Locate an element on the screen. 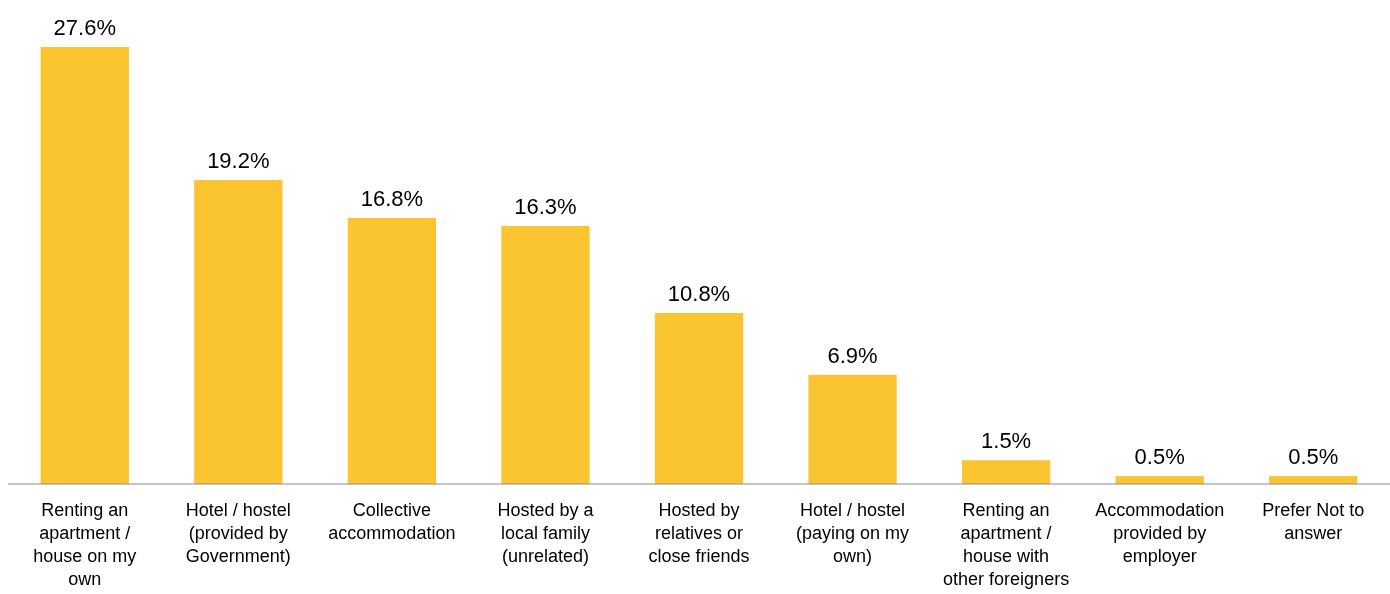  data-label: 16.8% is located at coordinates (392, 198).